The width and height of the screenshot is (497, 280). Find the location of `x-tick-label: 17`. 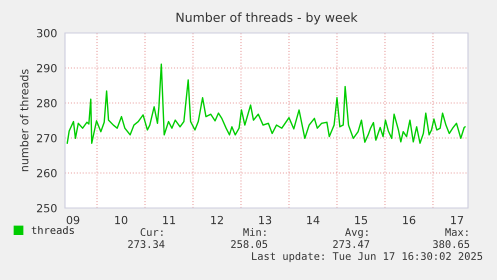

x-tick-label: 17 is located at coordinates (457, 220).